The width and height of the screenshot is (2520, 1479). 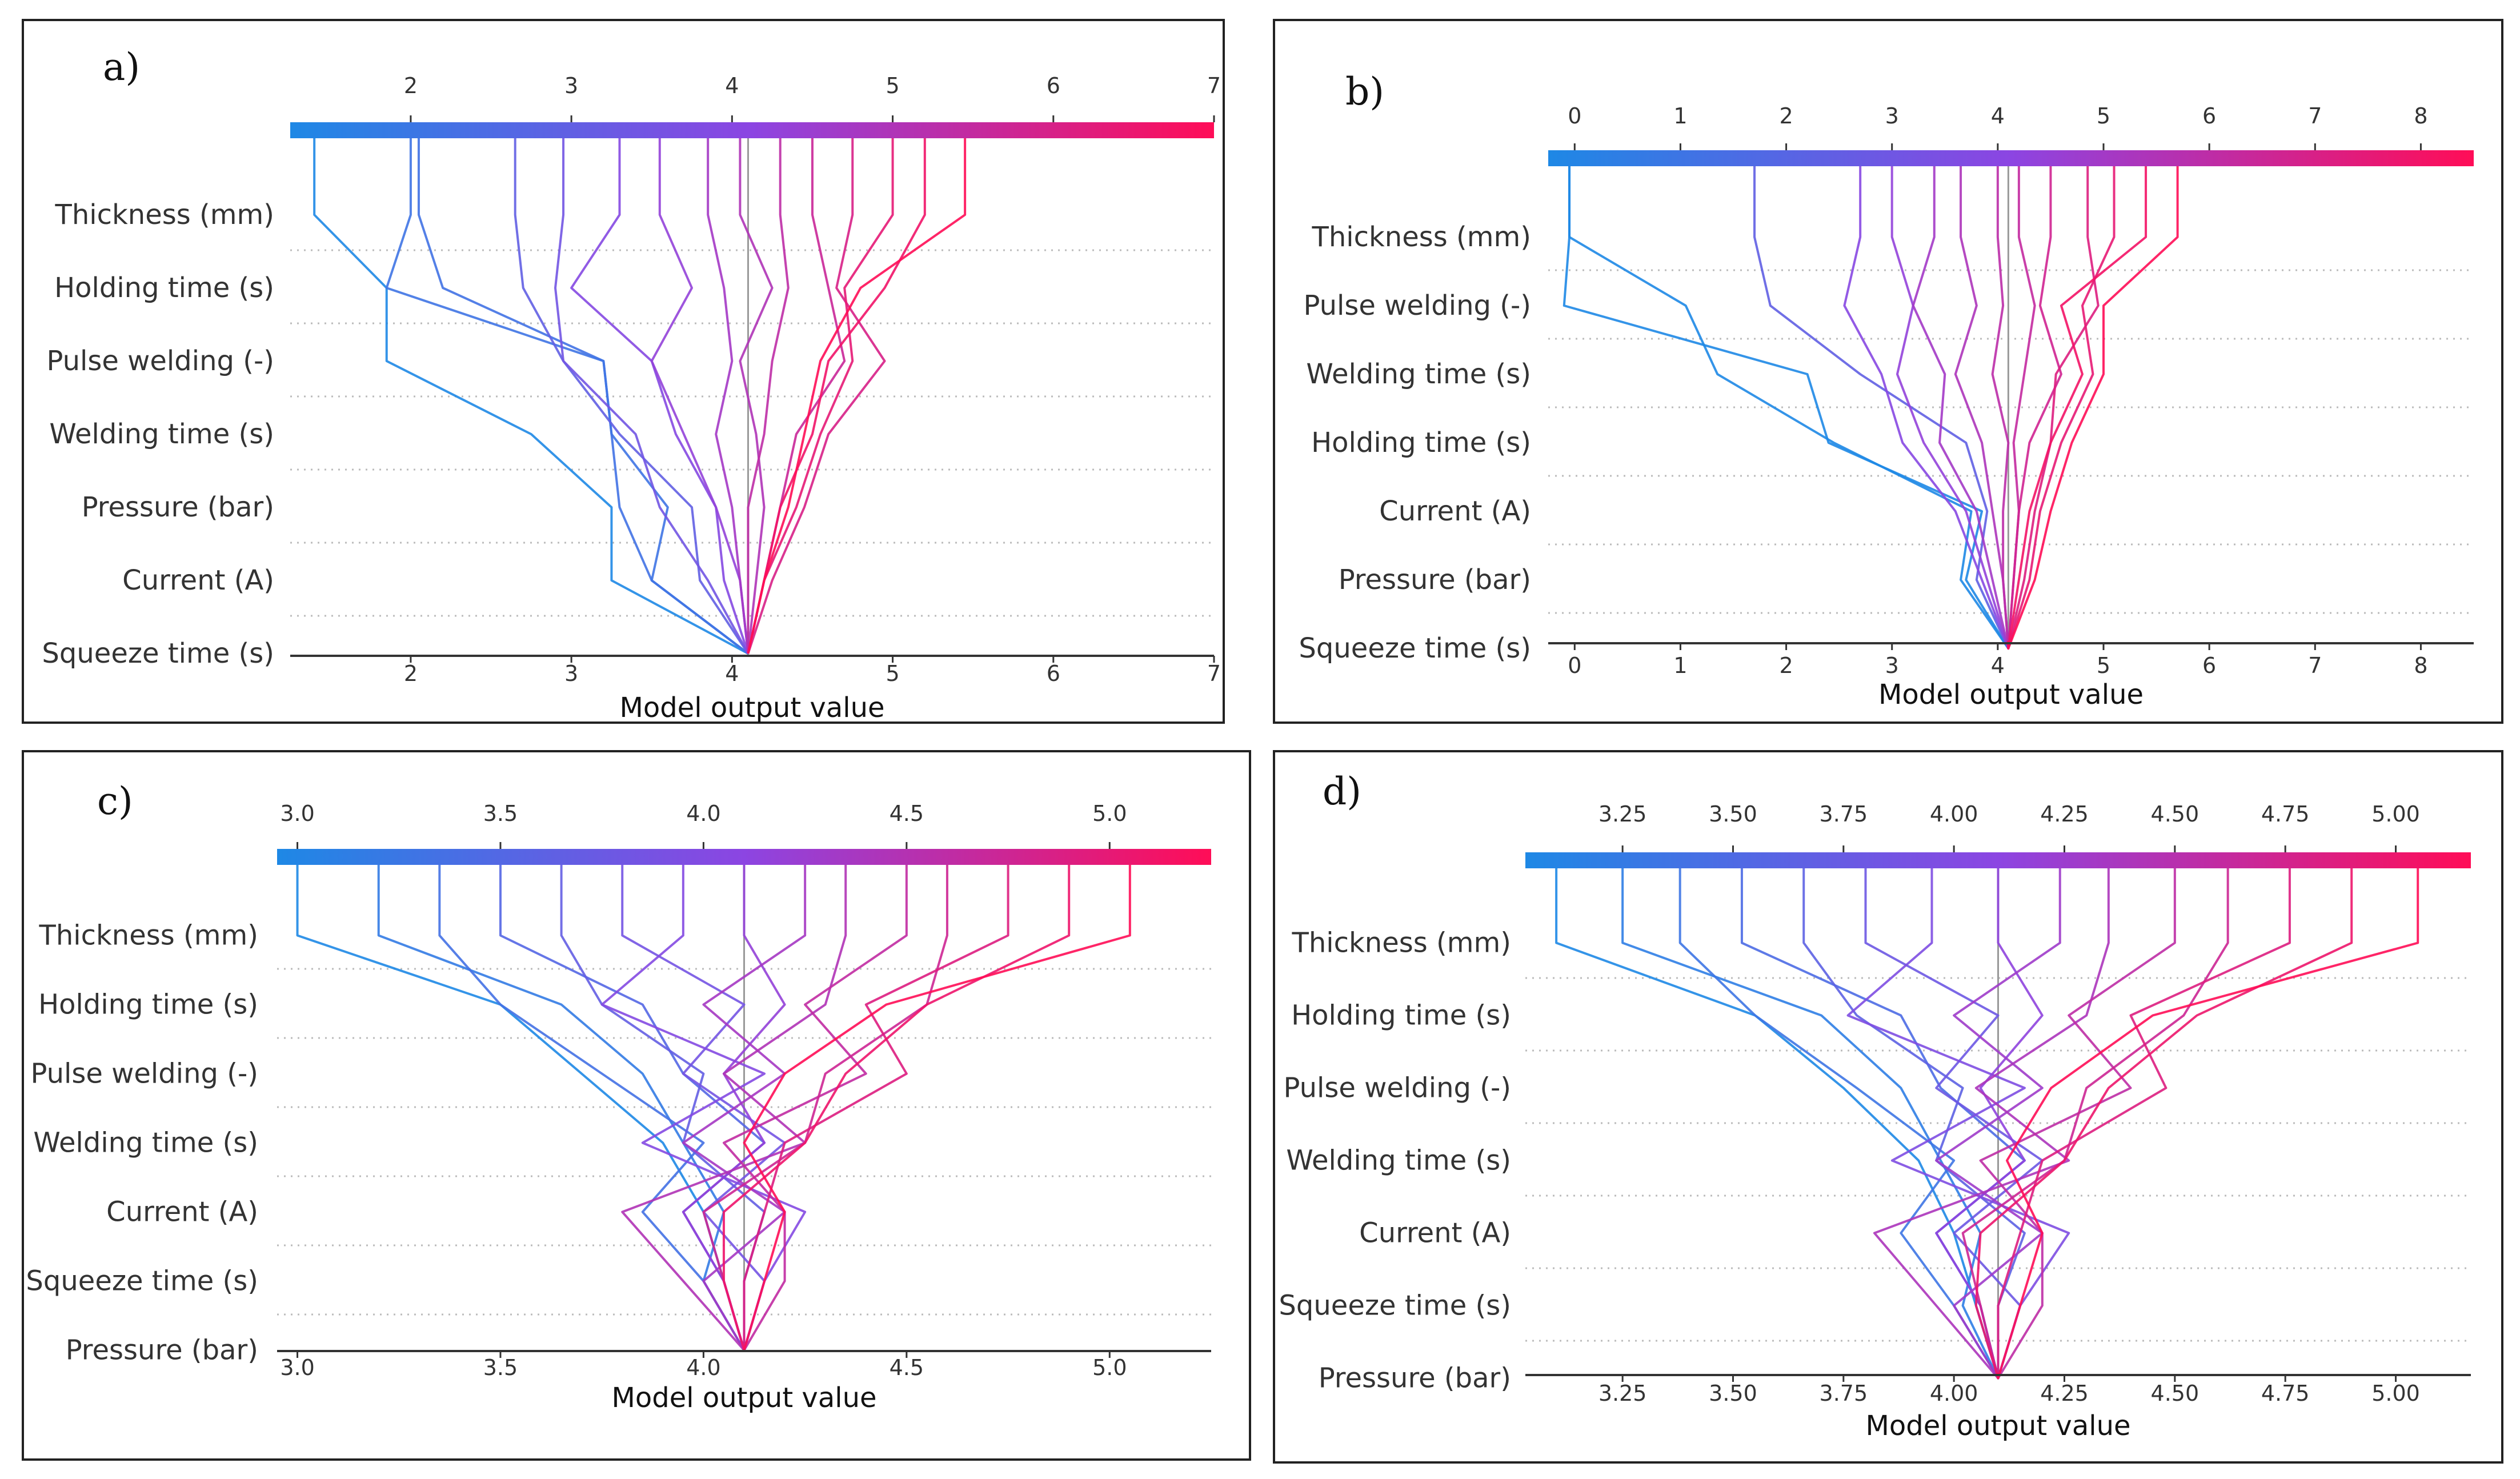 I want to click on top-tick-label: 0, so click(x=1574, y=116).